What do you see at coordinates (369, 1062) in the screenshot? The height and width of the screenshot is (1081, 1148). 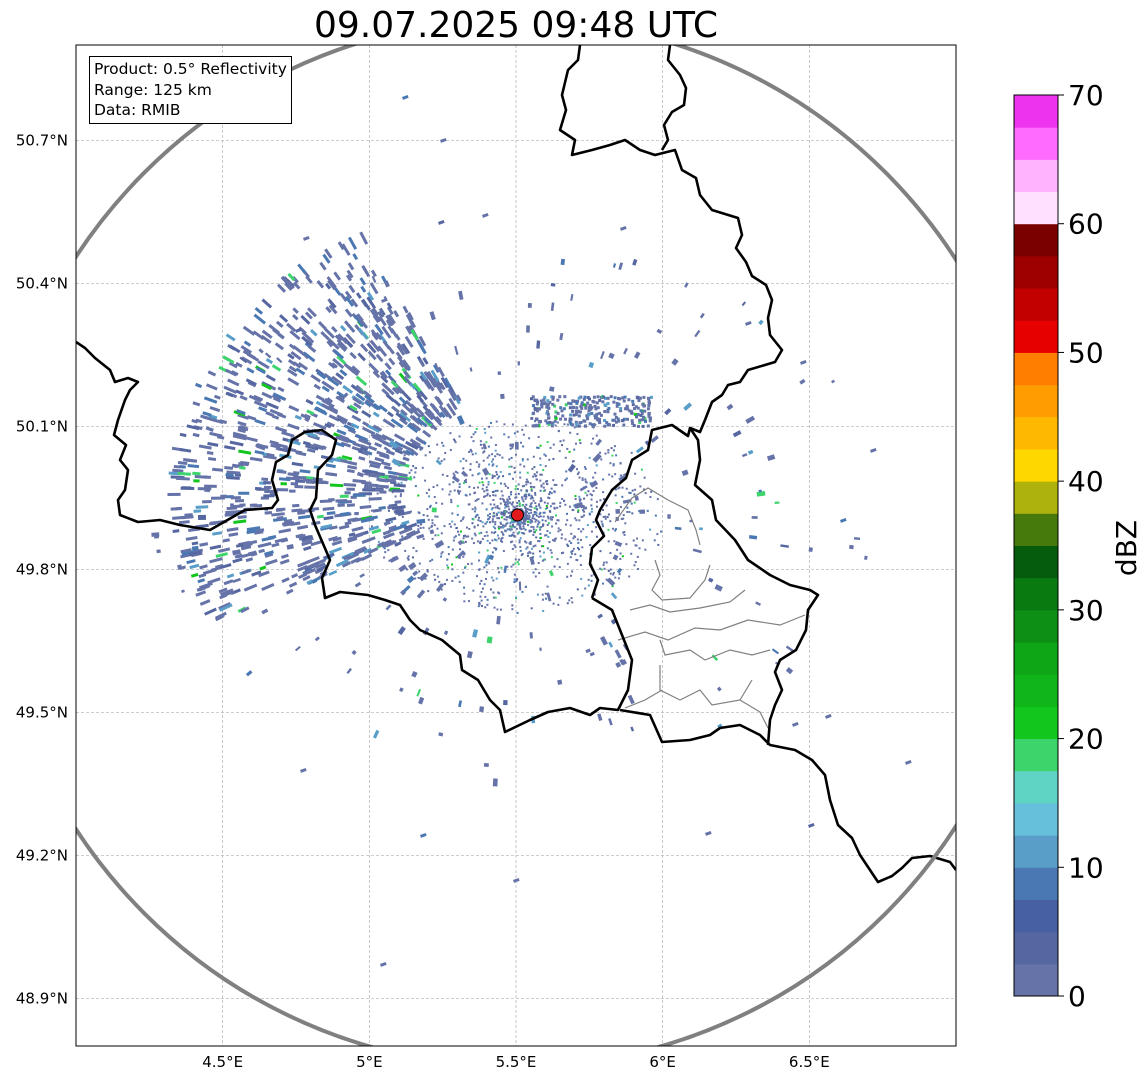 I see `lon-tick-label: 5°E` at bounding box center [369, 1062].